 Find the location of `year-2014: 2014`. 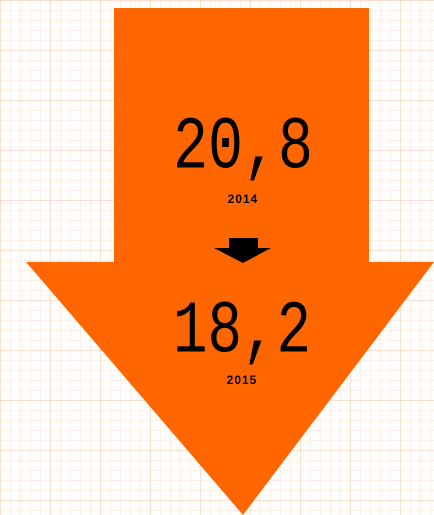

year-2014: 2014 is located at coordinates (243, 199).